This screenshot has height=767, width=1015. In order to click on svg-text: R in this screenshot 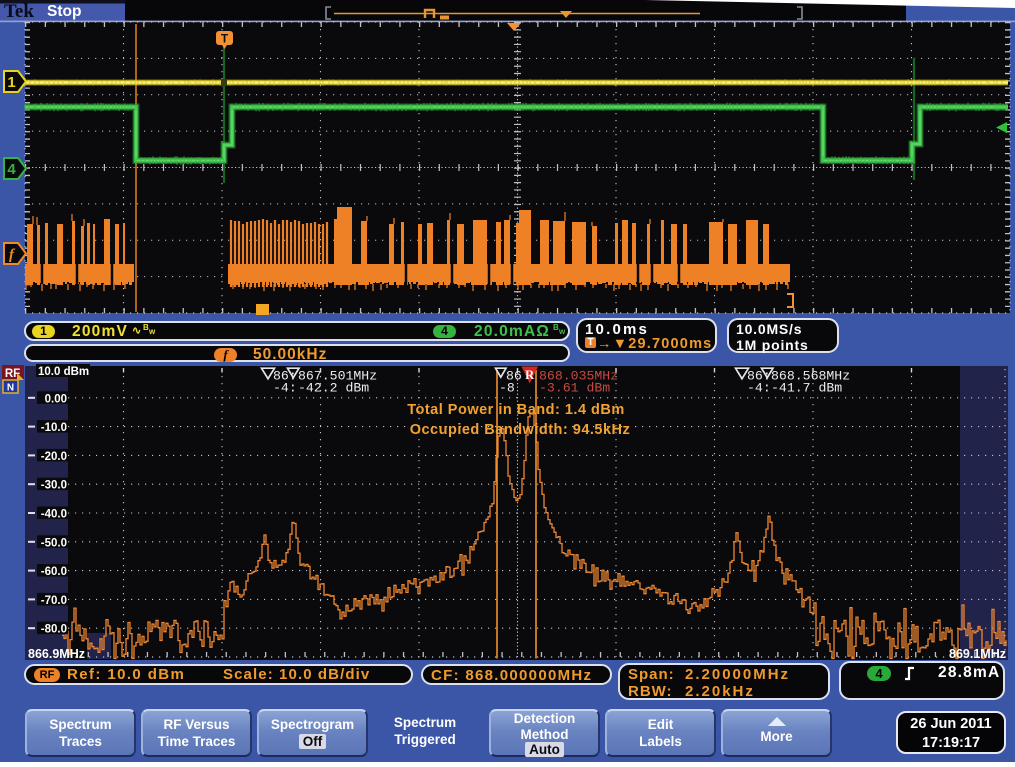, I will do `click(530, 375)`.